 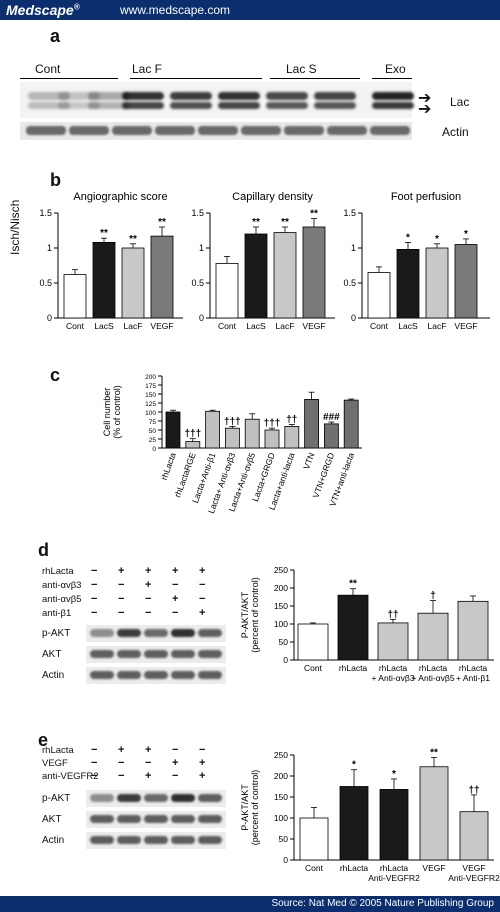 I want to click on significance-mark: †, so click(x=433, y=596).